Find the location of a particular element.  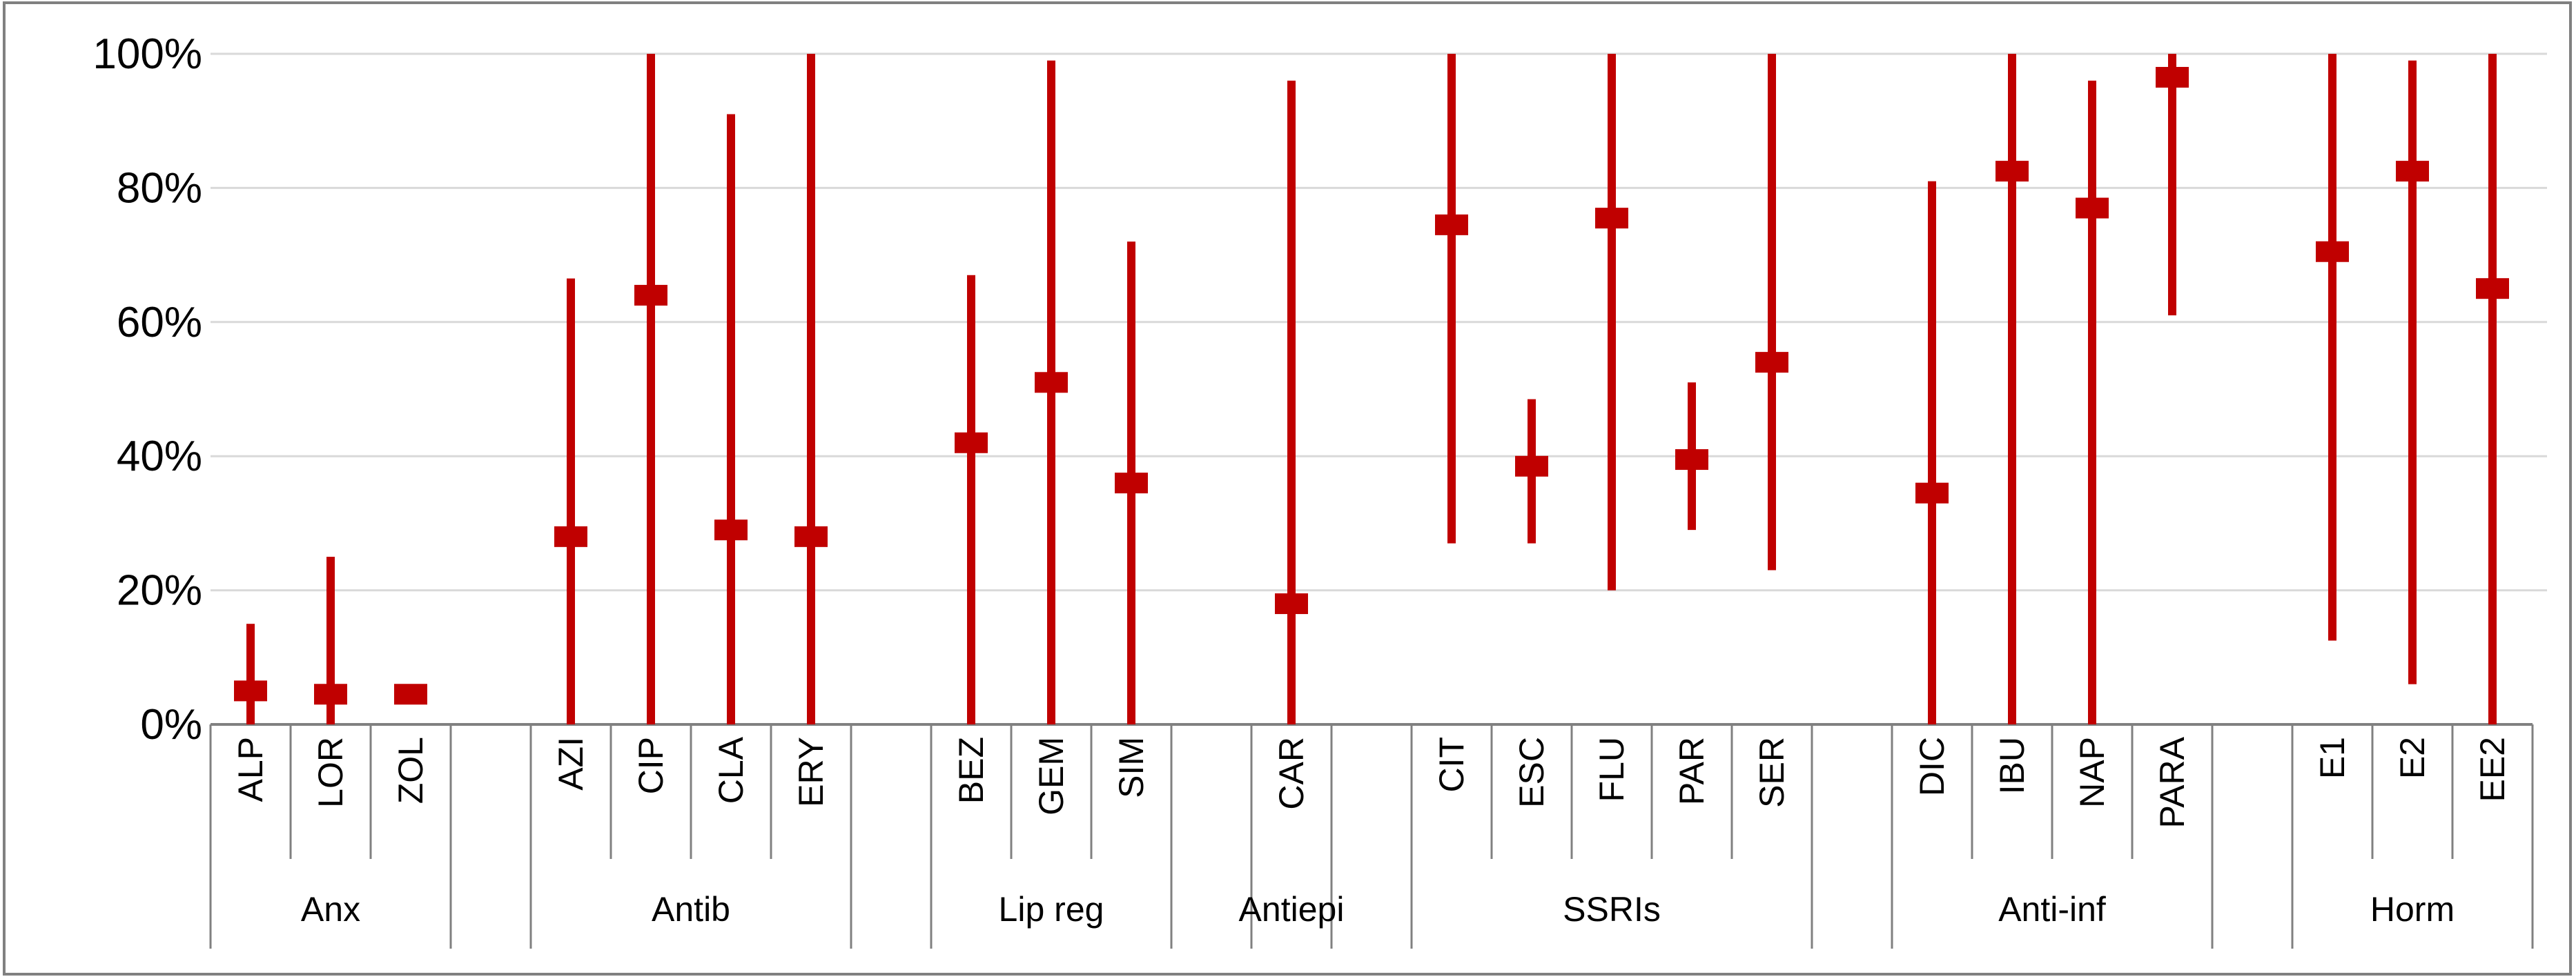

category-label: IBU is located at coordinates (2012, 765).